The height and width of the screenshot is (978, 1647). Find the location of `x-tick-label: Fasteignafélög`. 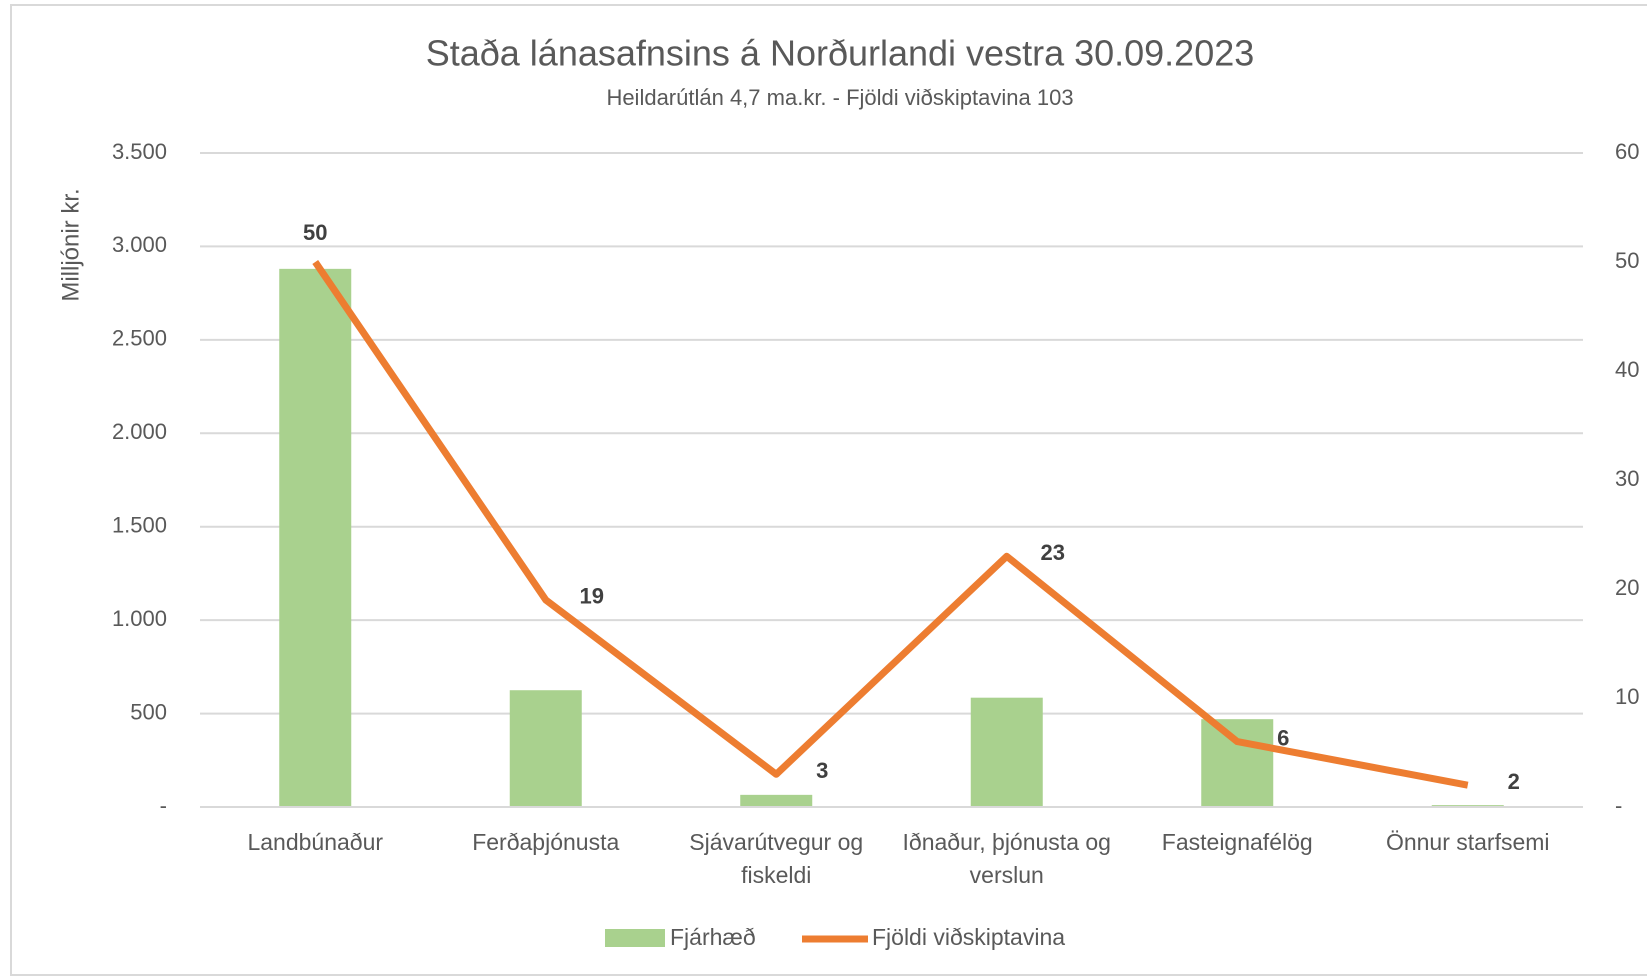

x-tick-label: Fasteignafélög is located at coordinates (1237, 842).